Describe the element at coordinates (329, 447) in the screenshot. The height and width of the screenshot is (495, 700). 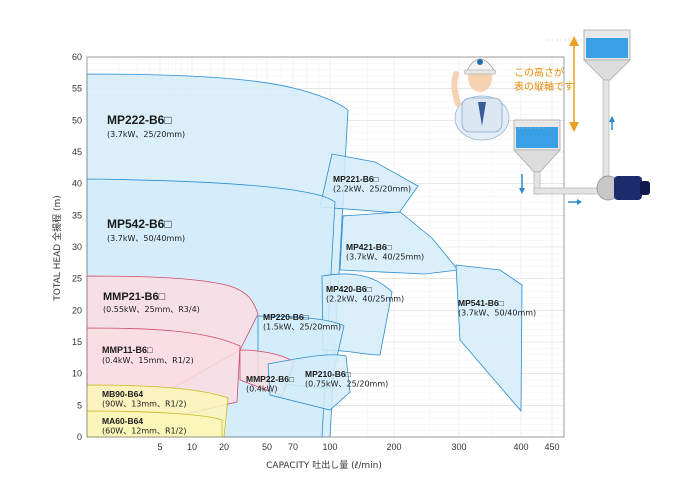
I see `x-tick-label: 100` at that location.